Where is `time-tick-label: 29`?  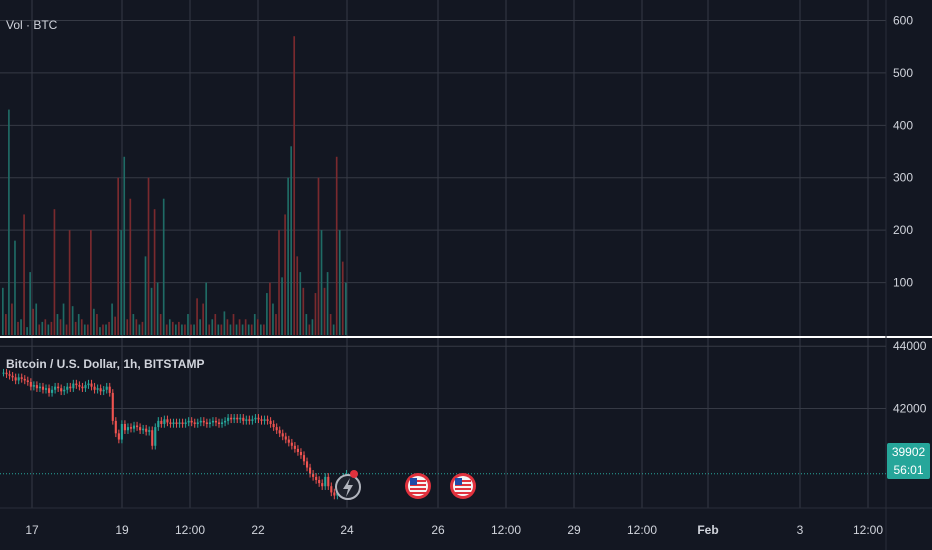 time-tick-label: 29 is located at coordinates (574, 530).